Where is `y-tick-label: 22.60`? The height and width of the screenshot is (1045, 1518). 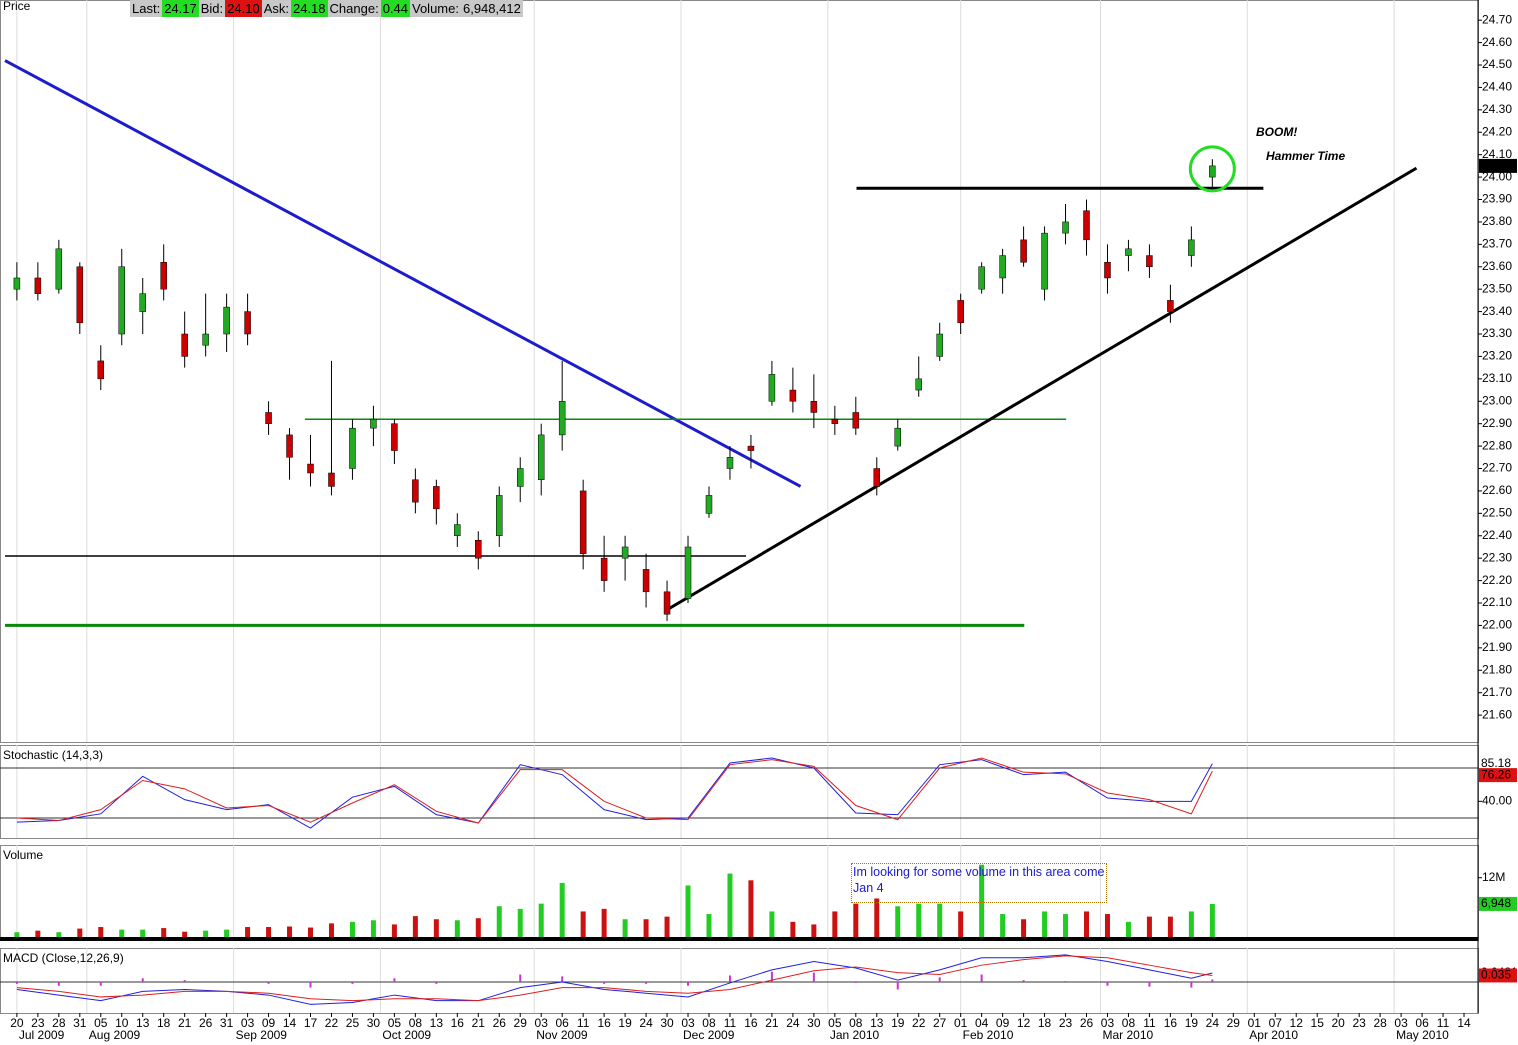
y-tick-label: 22.60 is located at coordinates (1497, 490).